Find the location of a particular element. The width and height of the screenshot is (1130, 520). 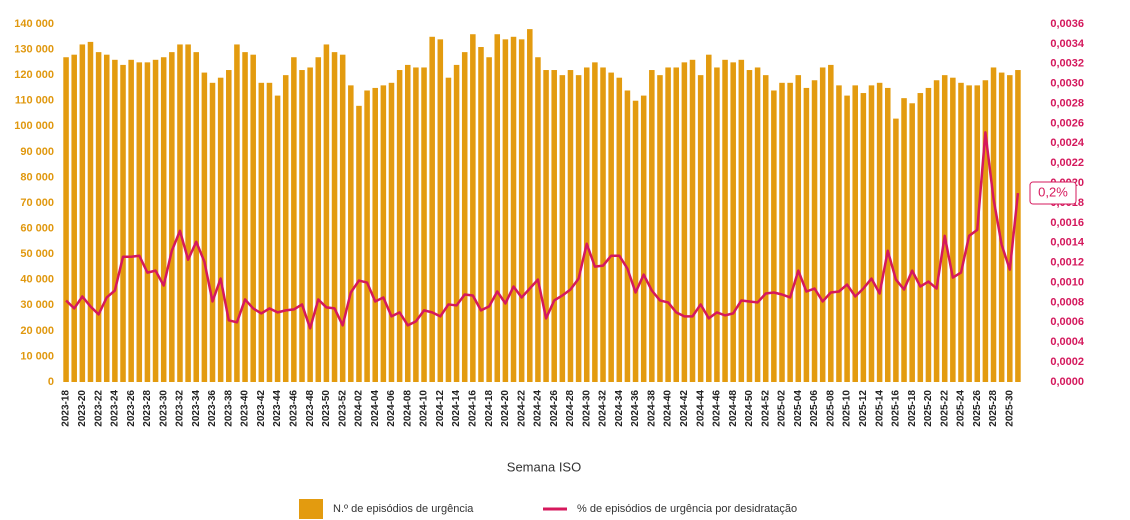

x-tick-label: 2023-46 is located at coordinates (294, 408).